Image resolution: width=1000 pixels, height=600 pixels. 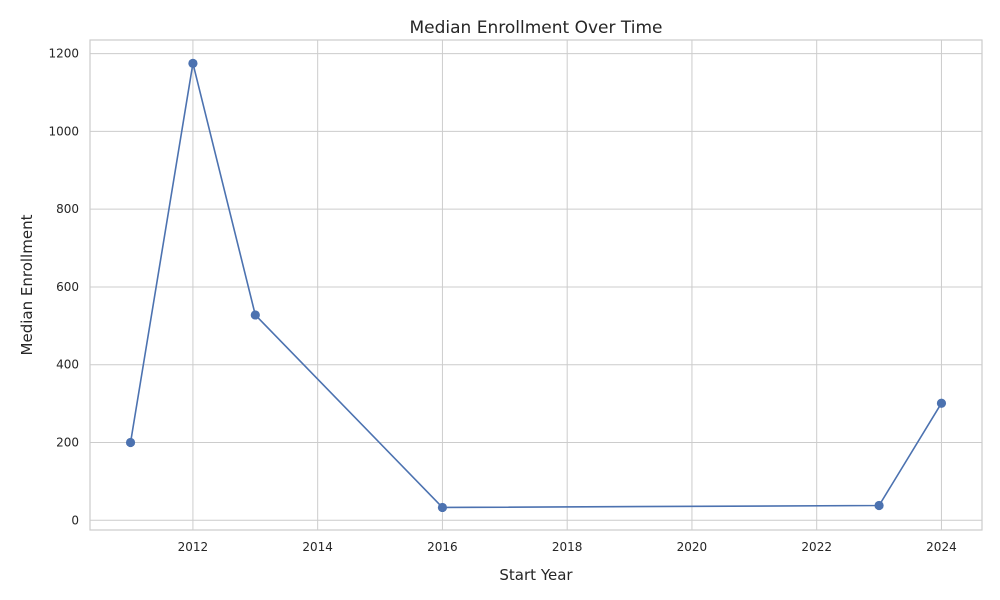 I want to click on x-tick-label: 2020, so click(x=692, y=547).